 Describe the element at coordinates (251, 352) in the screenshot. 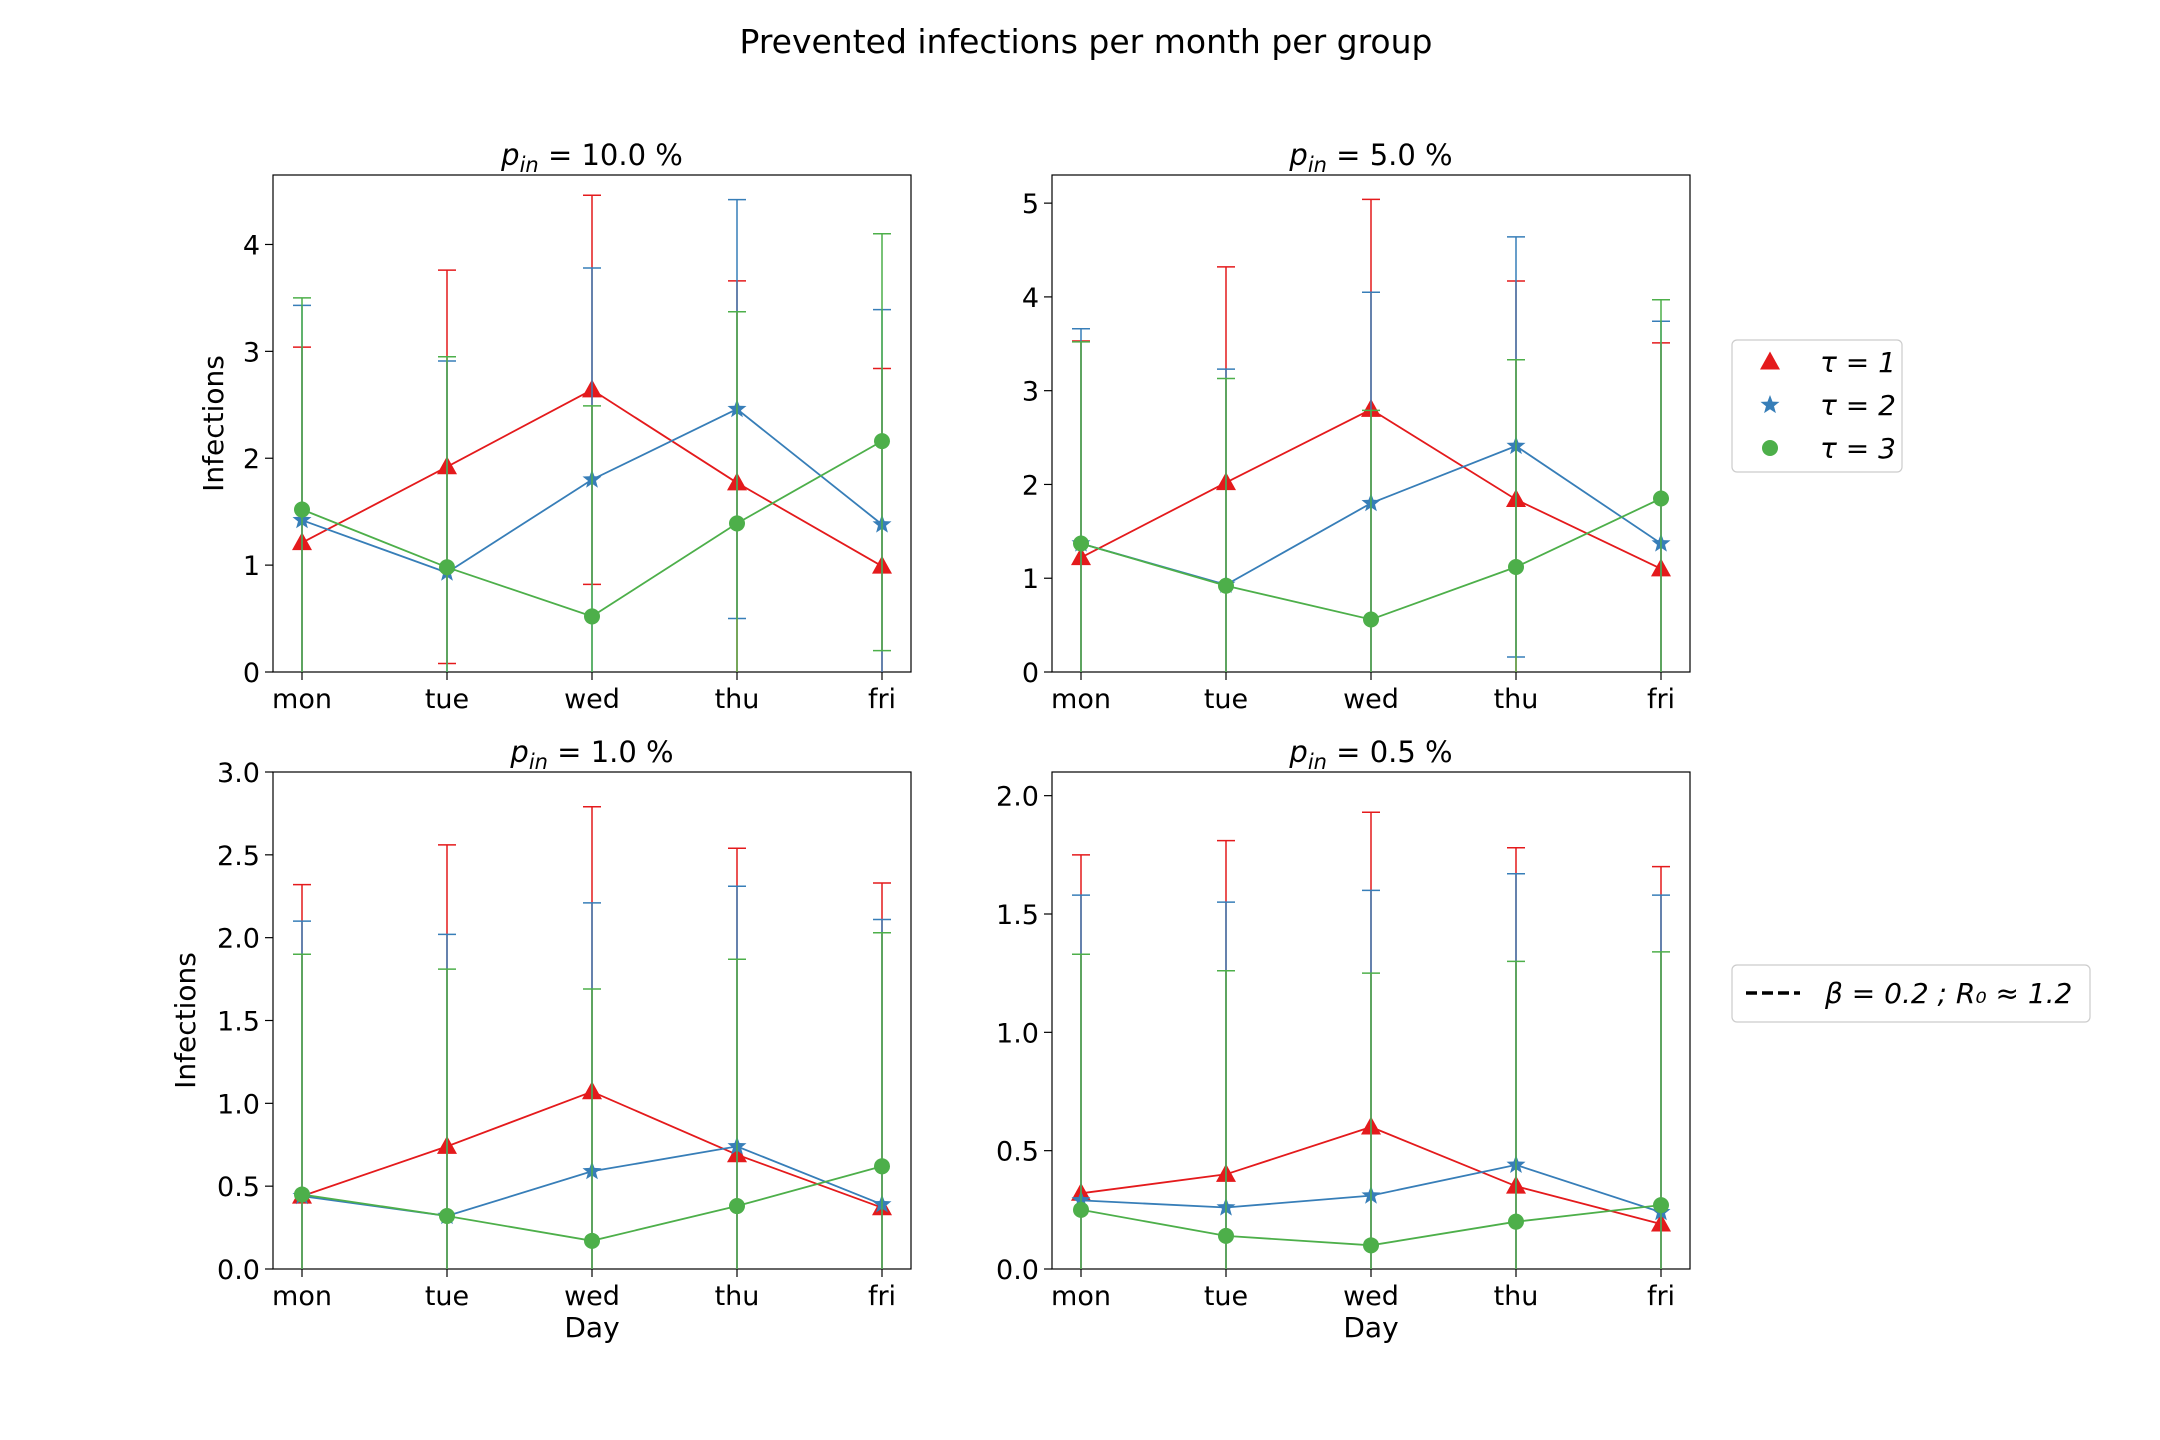

I see `y-tick-label: 3` at that location.